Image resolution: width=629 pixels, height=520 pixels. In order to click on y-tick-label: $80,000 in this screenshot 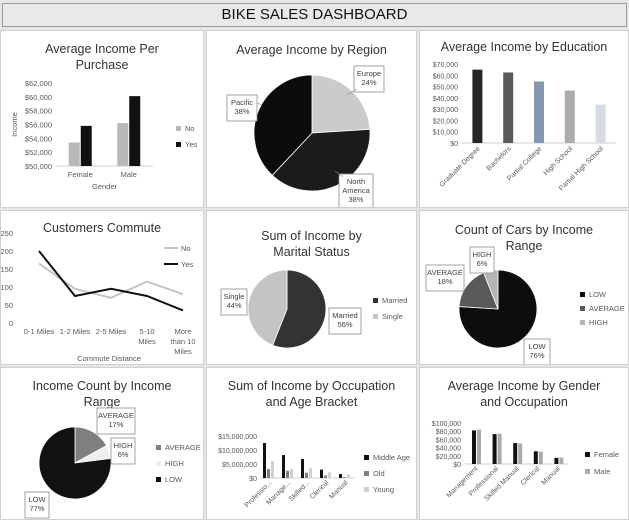, I will do `click(448, 432)`.